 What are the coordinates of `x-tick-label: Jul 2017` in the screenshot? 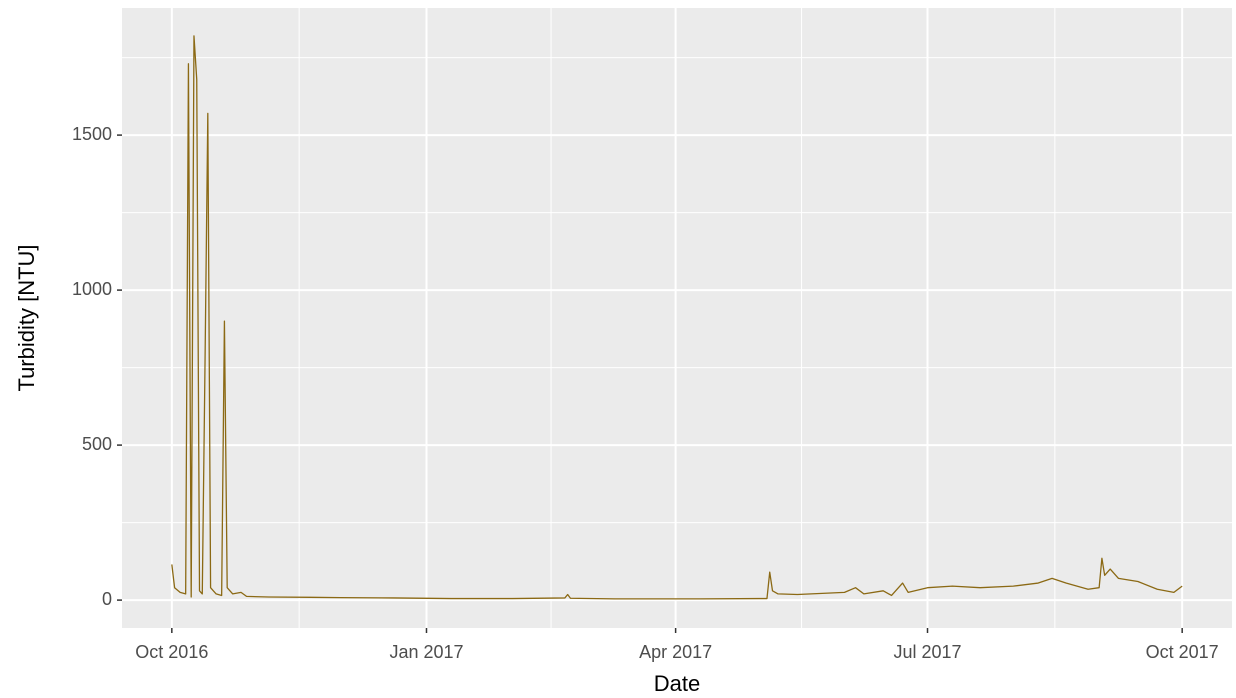 It's located at (927, 652).